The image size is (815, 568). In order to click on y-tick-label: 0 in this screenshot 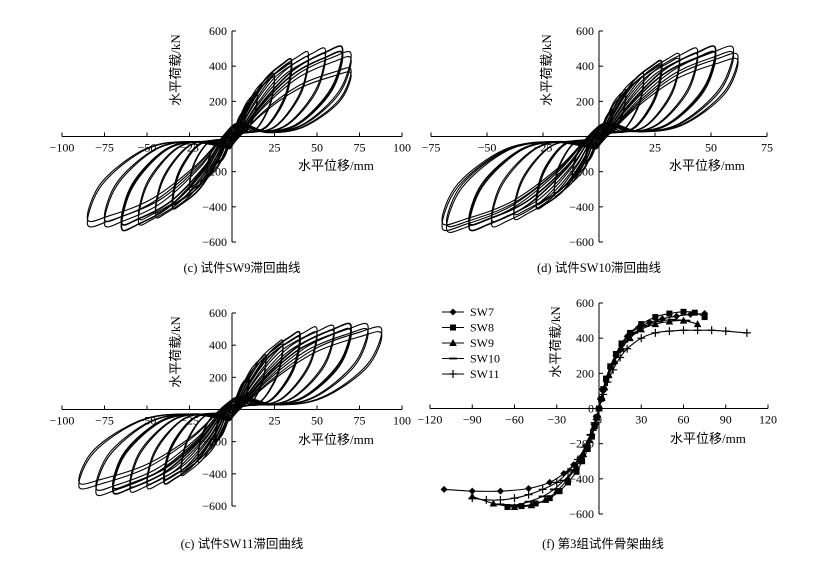, I will do `click(591, 409)`.